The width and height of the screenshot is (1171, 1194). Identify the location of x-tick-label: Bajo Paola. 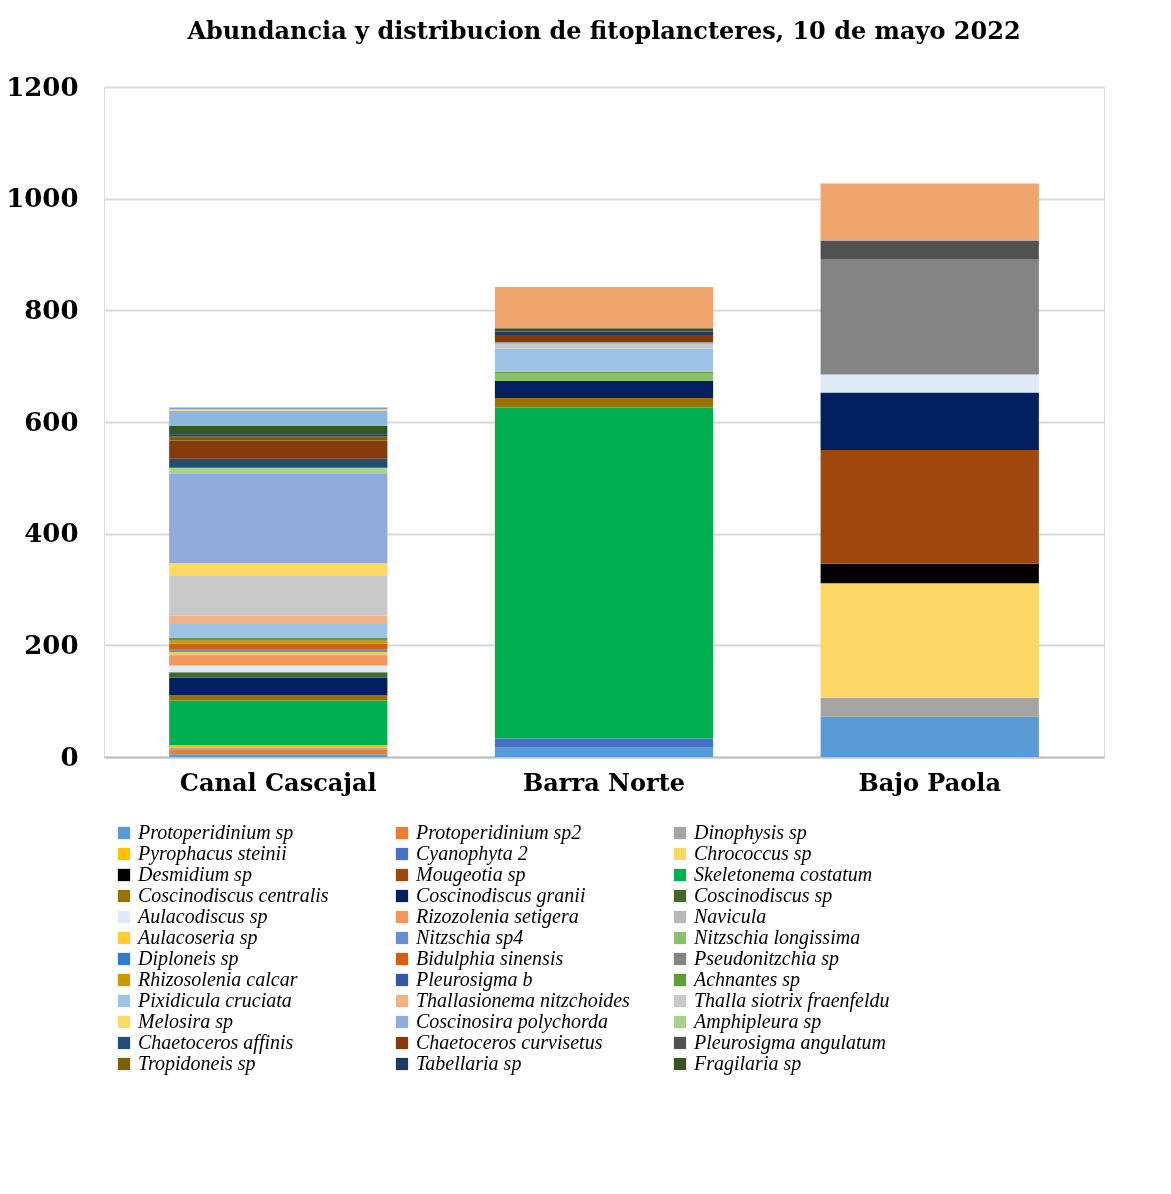
(929, 782).